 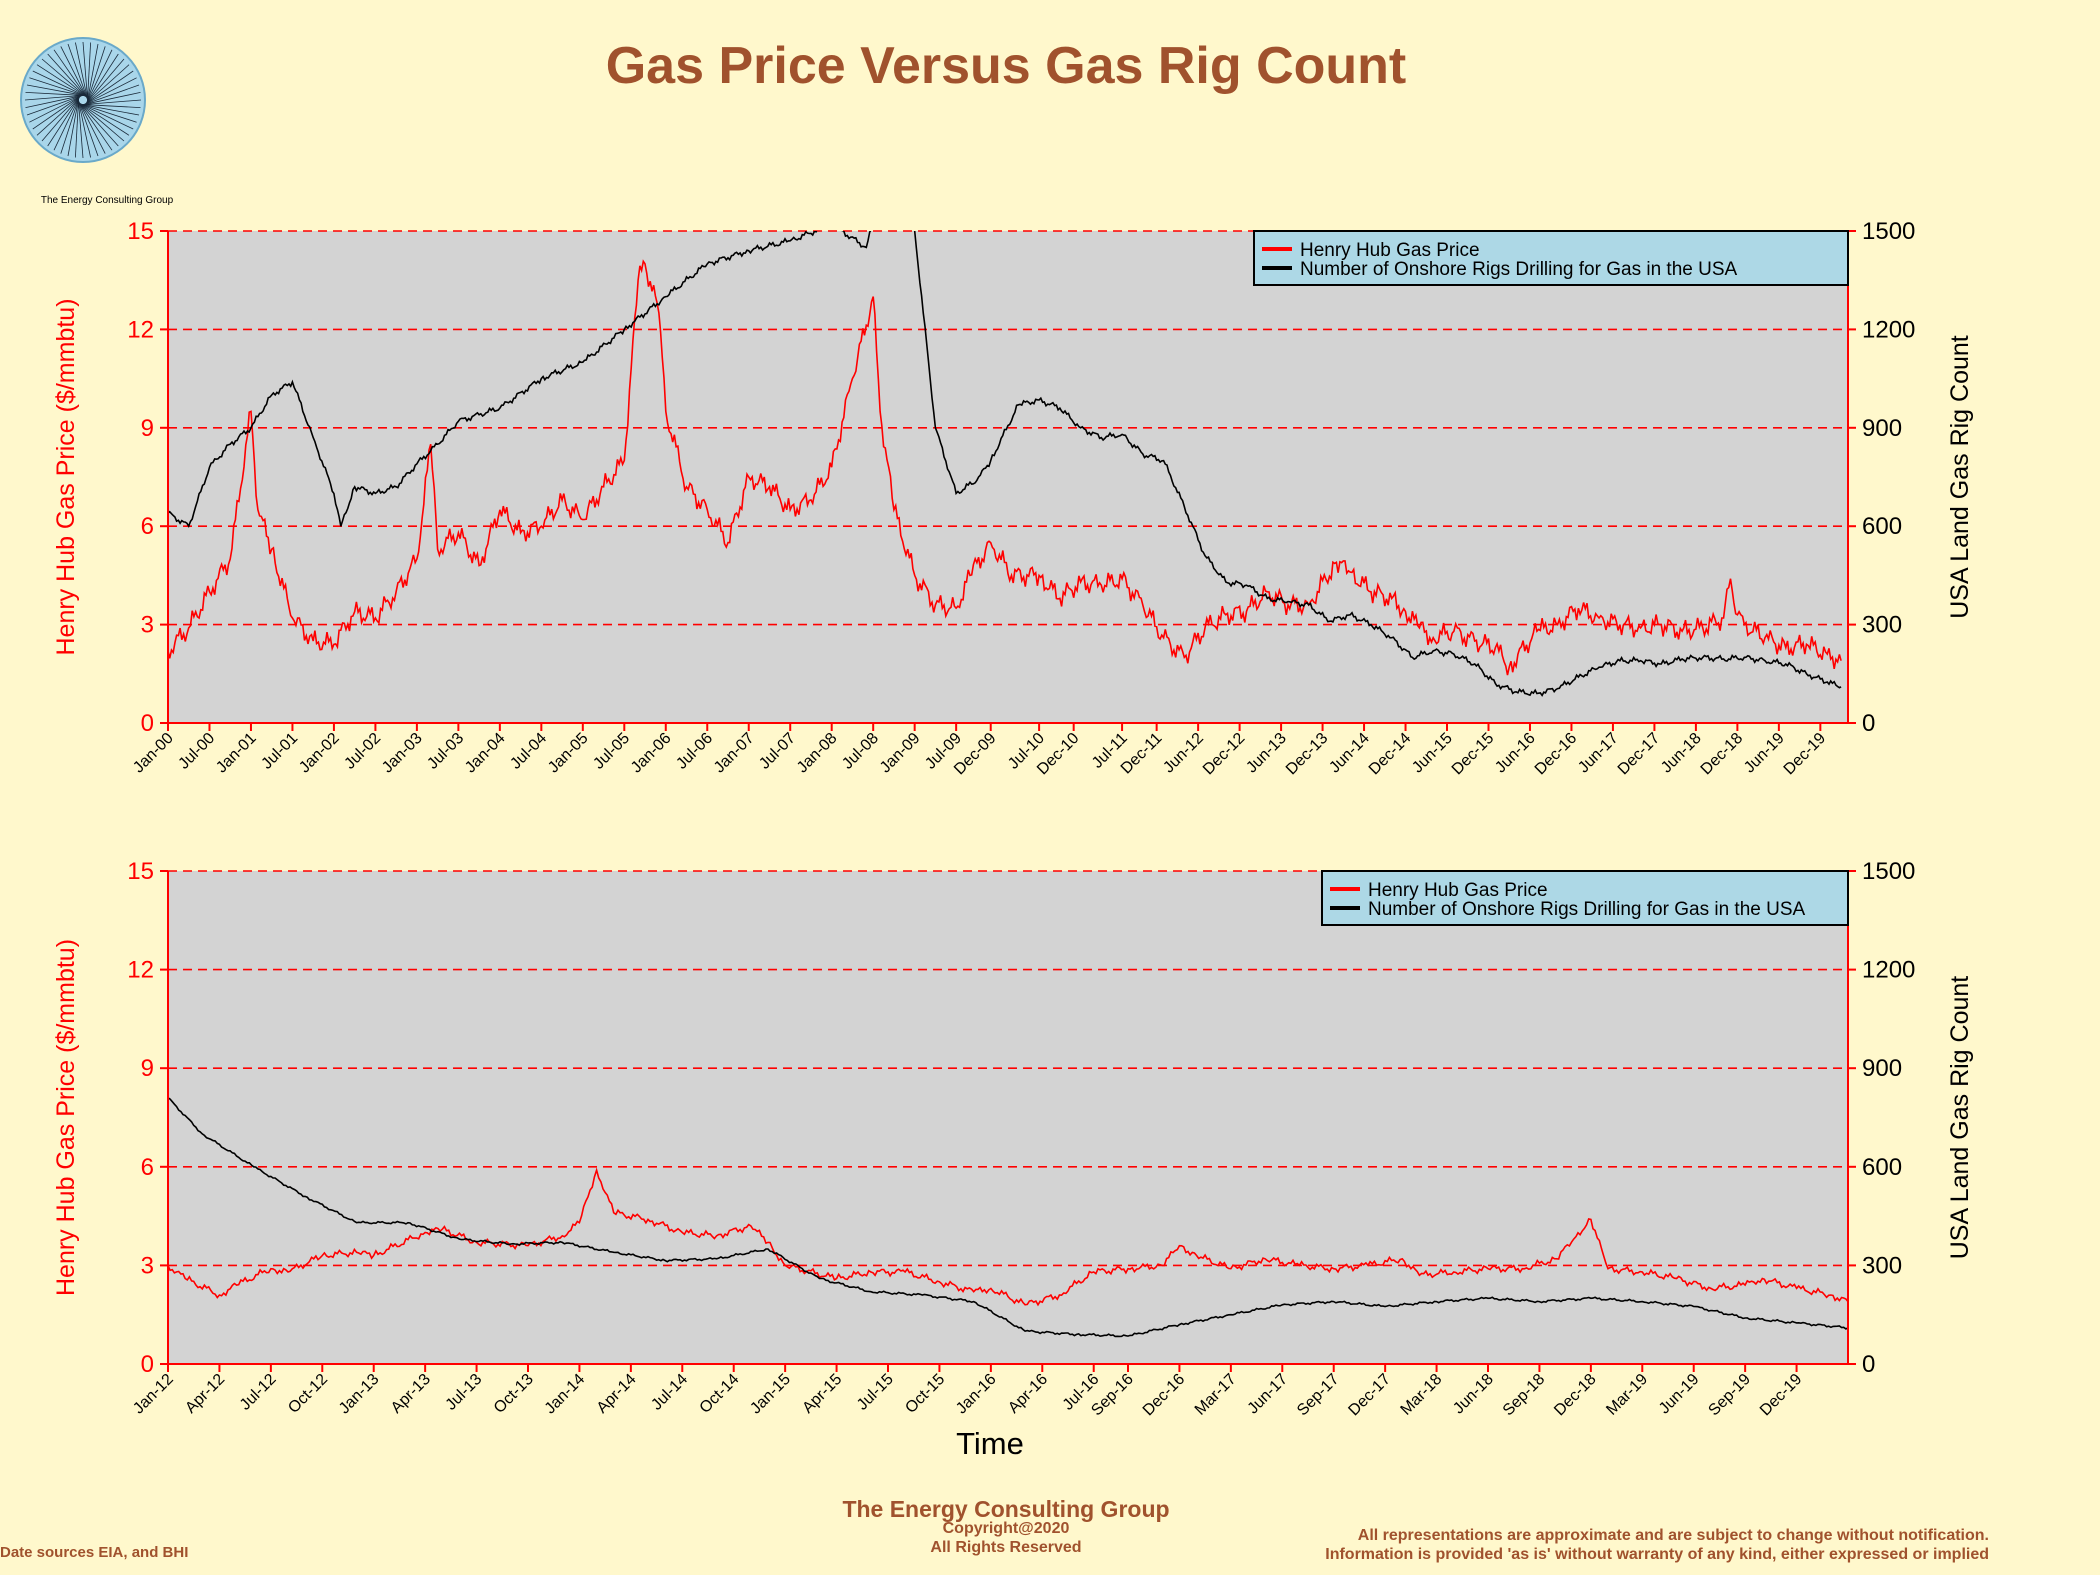 What do you see at coordinates (1008, 1237) in the screenshot?
I see `price-series-line` at bounding box center [1008, 1237].